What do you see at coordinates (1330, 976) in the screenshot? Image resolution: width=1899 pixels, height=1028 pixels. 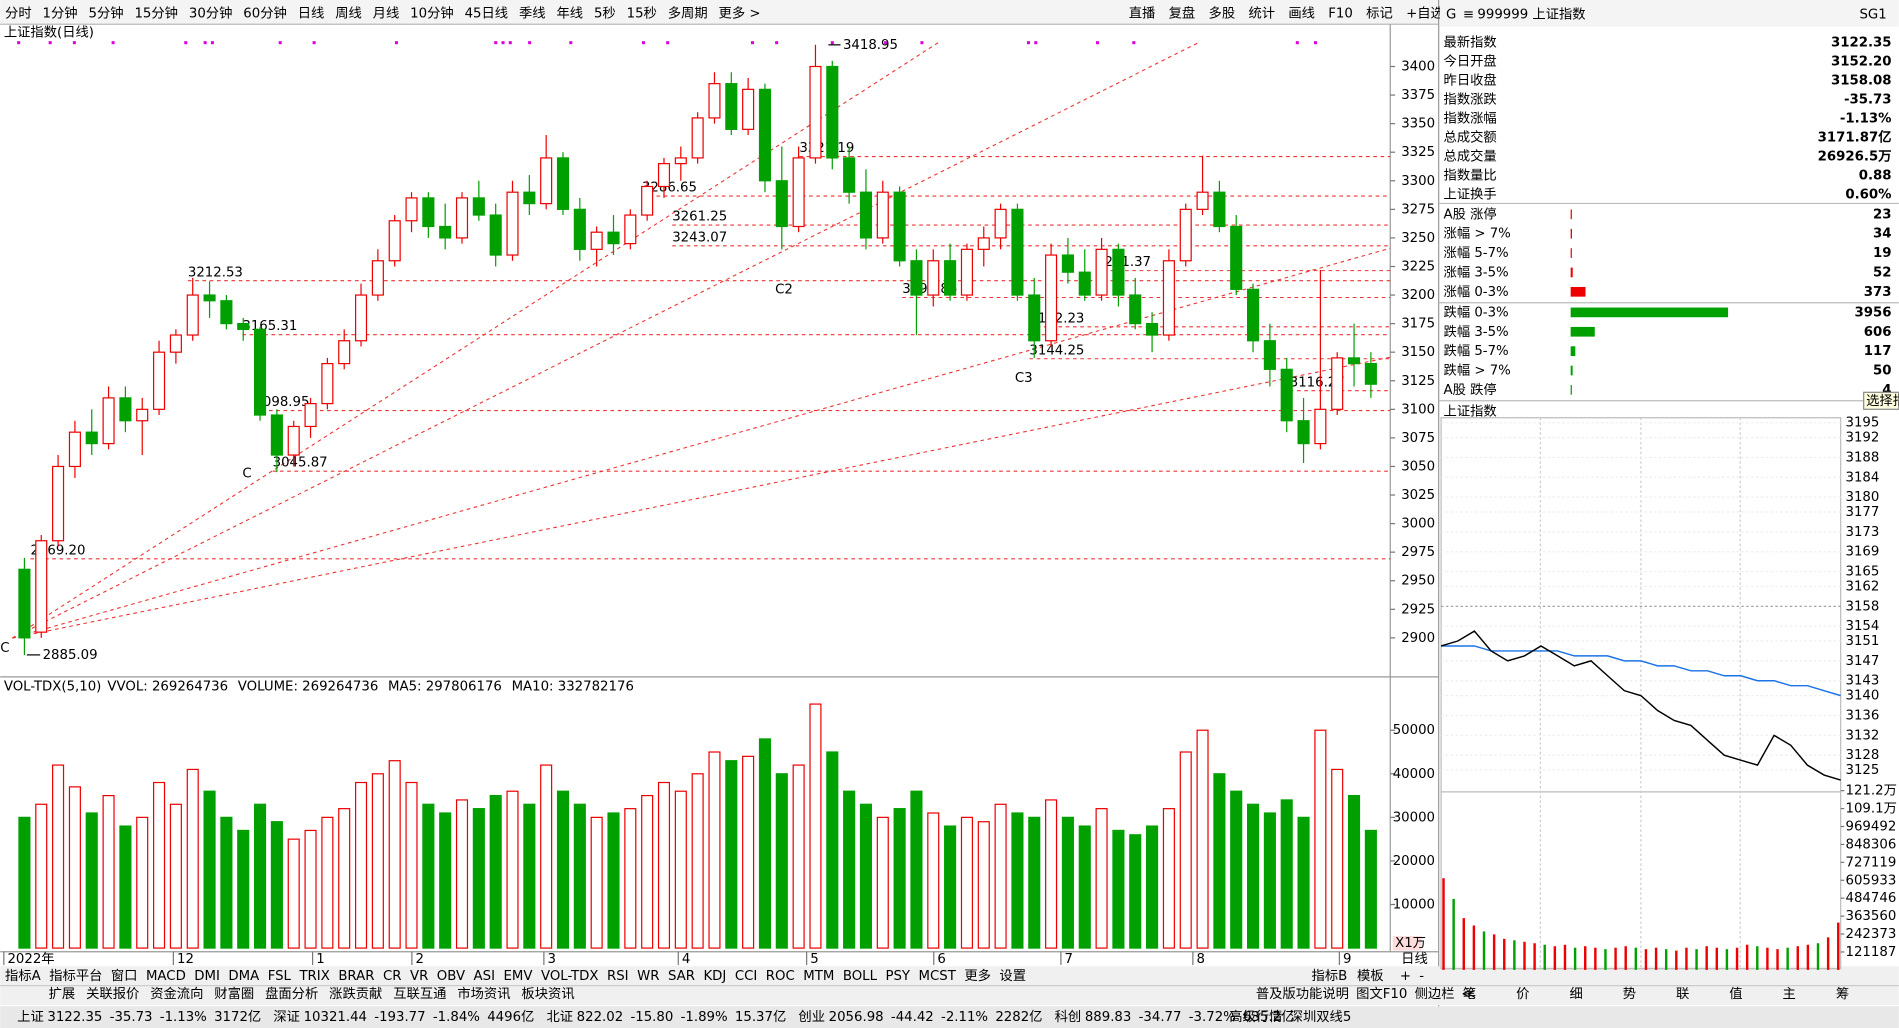 I see `template-tab: 指标B` at bounding box center [1330, 976].